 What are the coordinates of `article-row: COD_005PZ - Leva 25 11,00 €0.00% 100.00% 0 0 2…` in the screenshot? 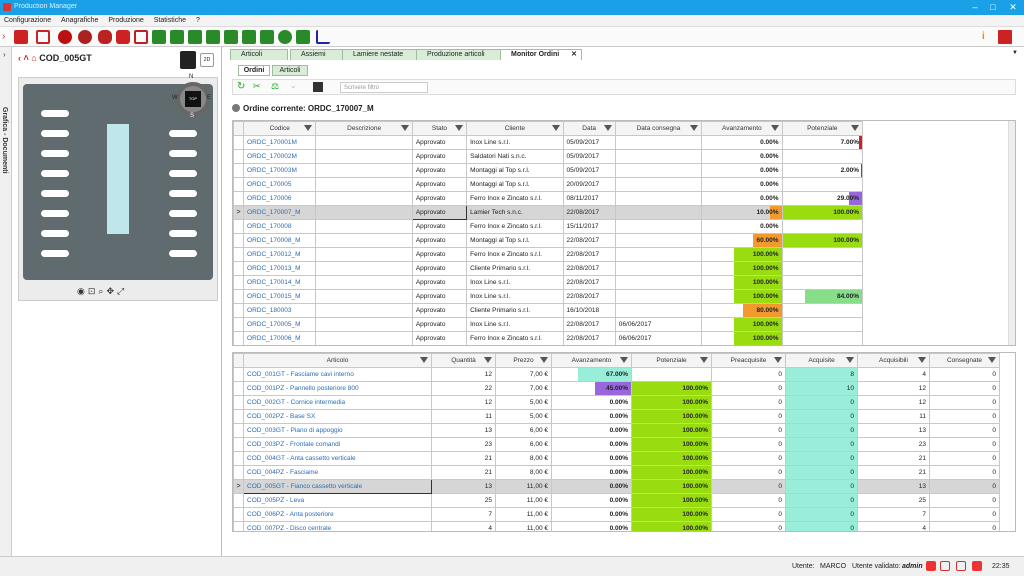 It's located at (616, 500).